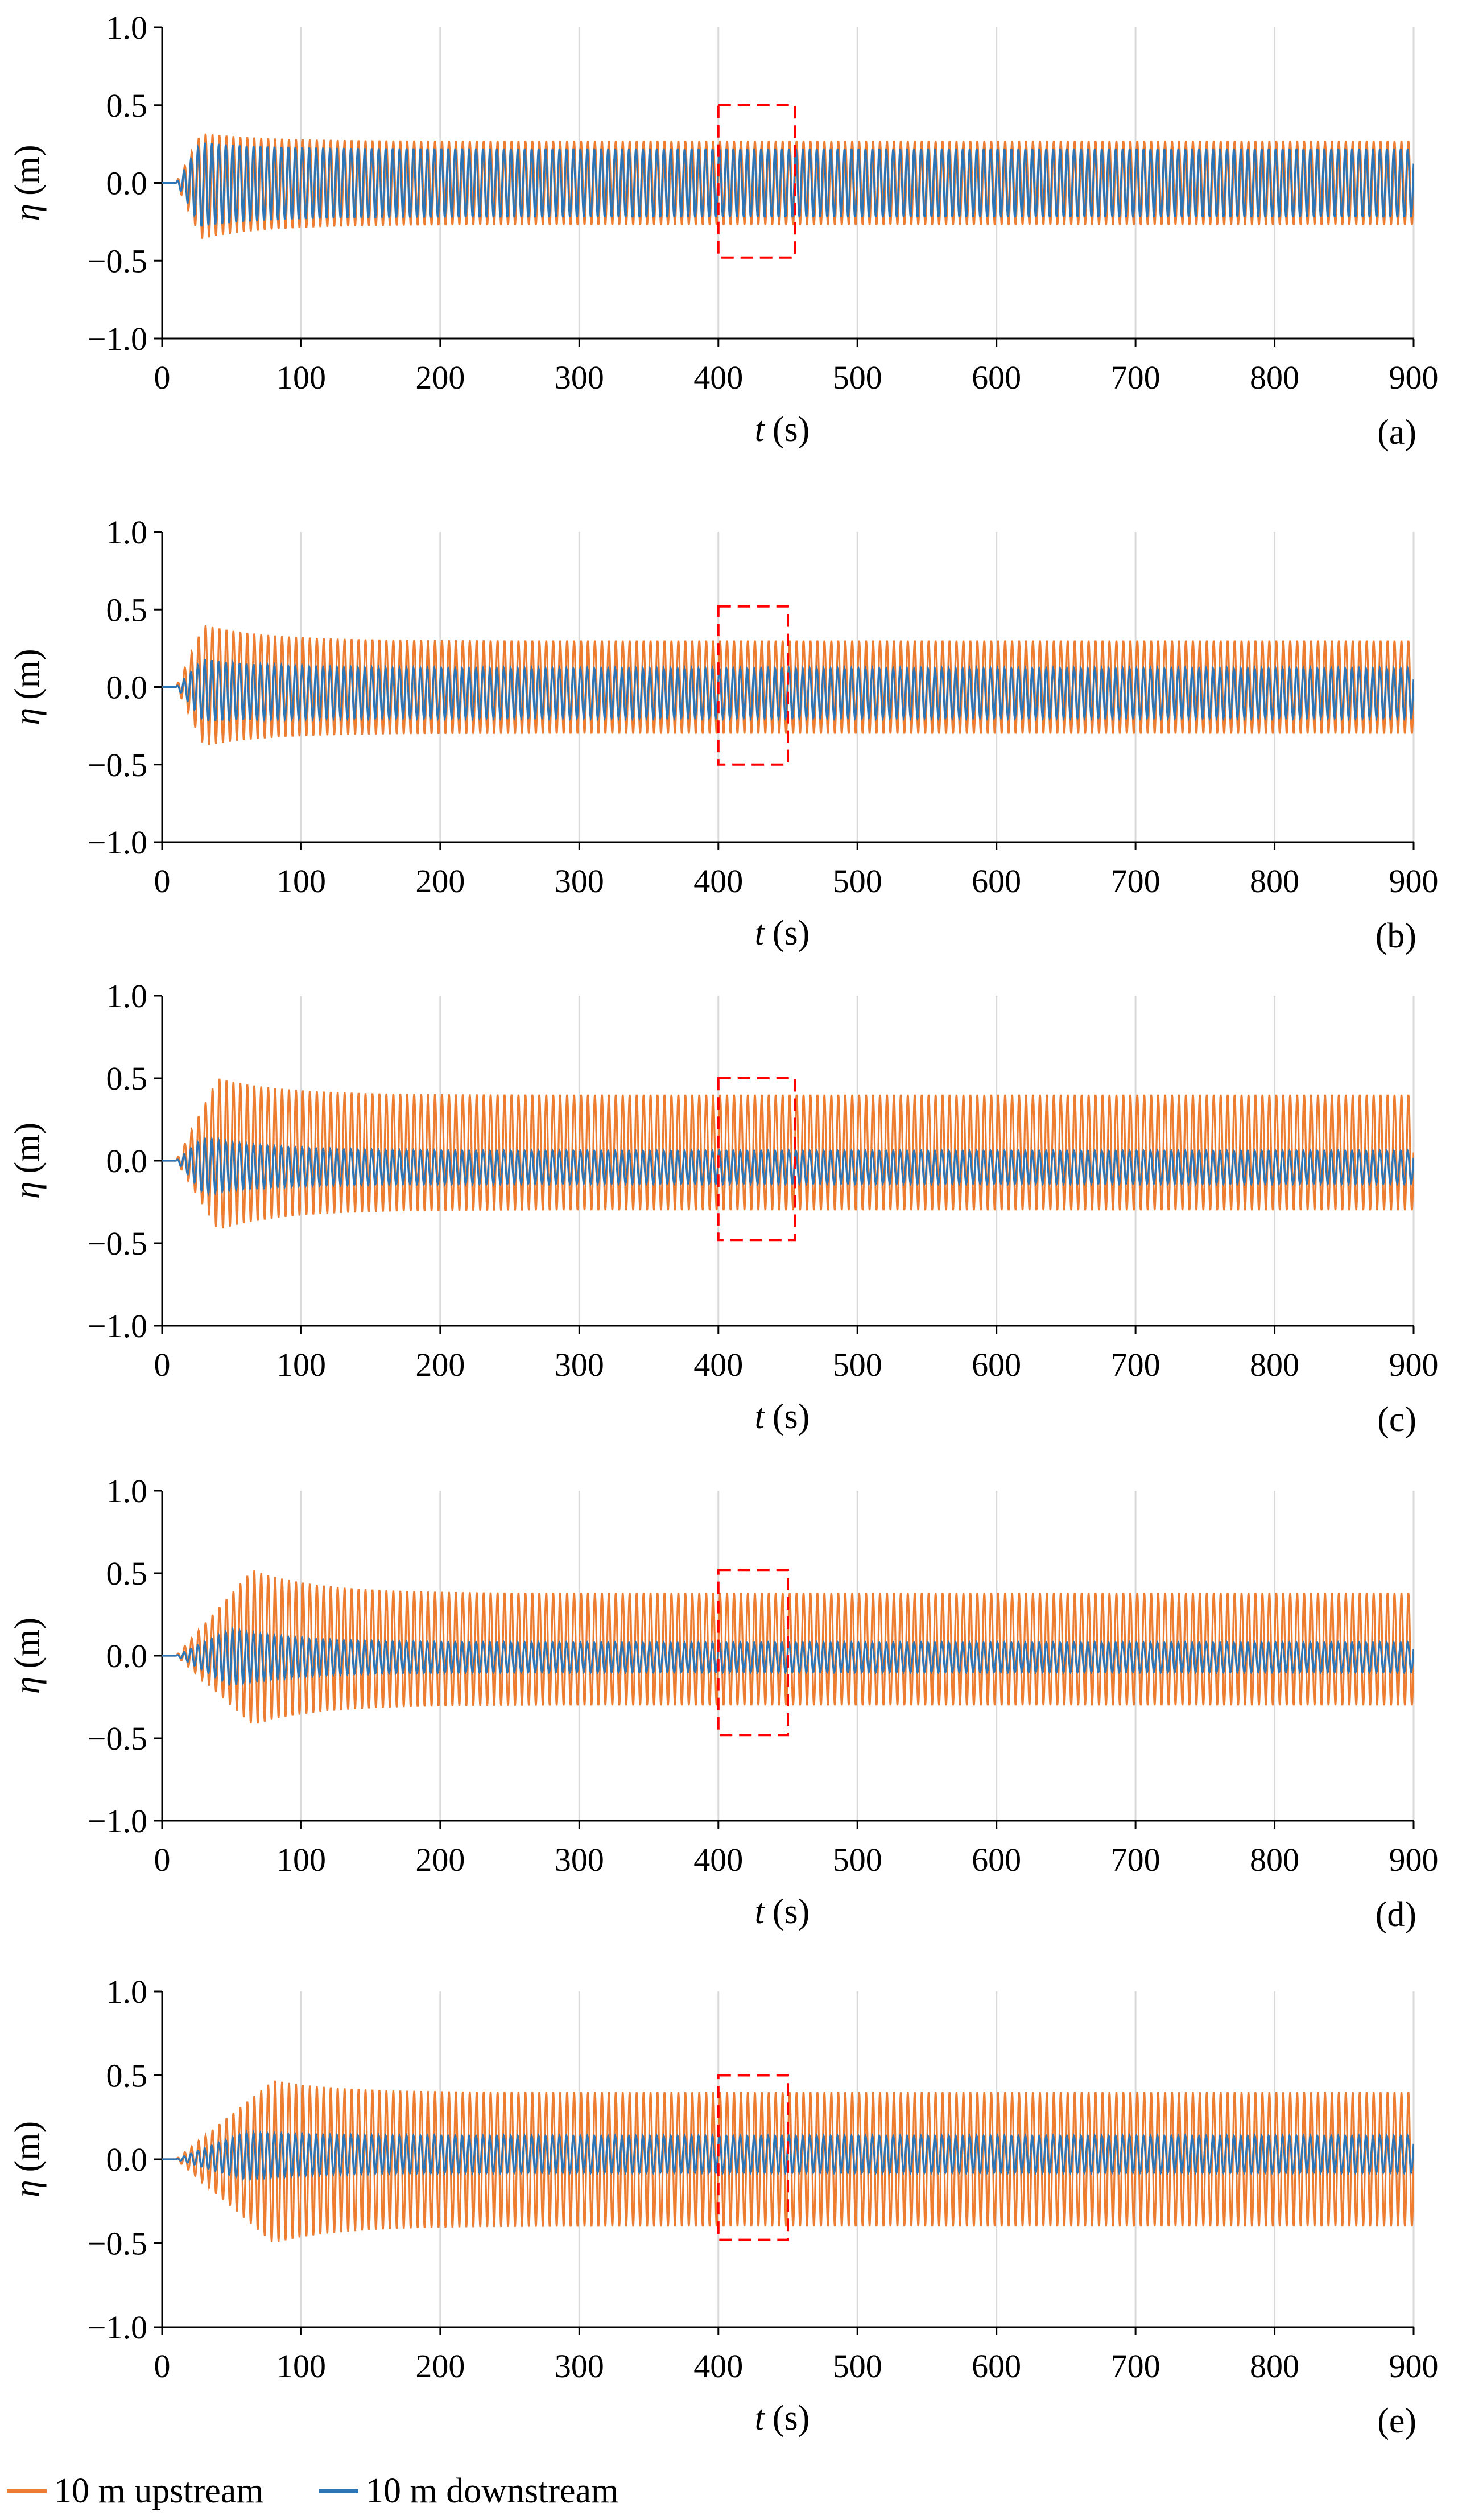  Describe the element at coordinates (492, 2491) in the screenshot. I see `legend-label-downstream: 10 m downstream` at that location.